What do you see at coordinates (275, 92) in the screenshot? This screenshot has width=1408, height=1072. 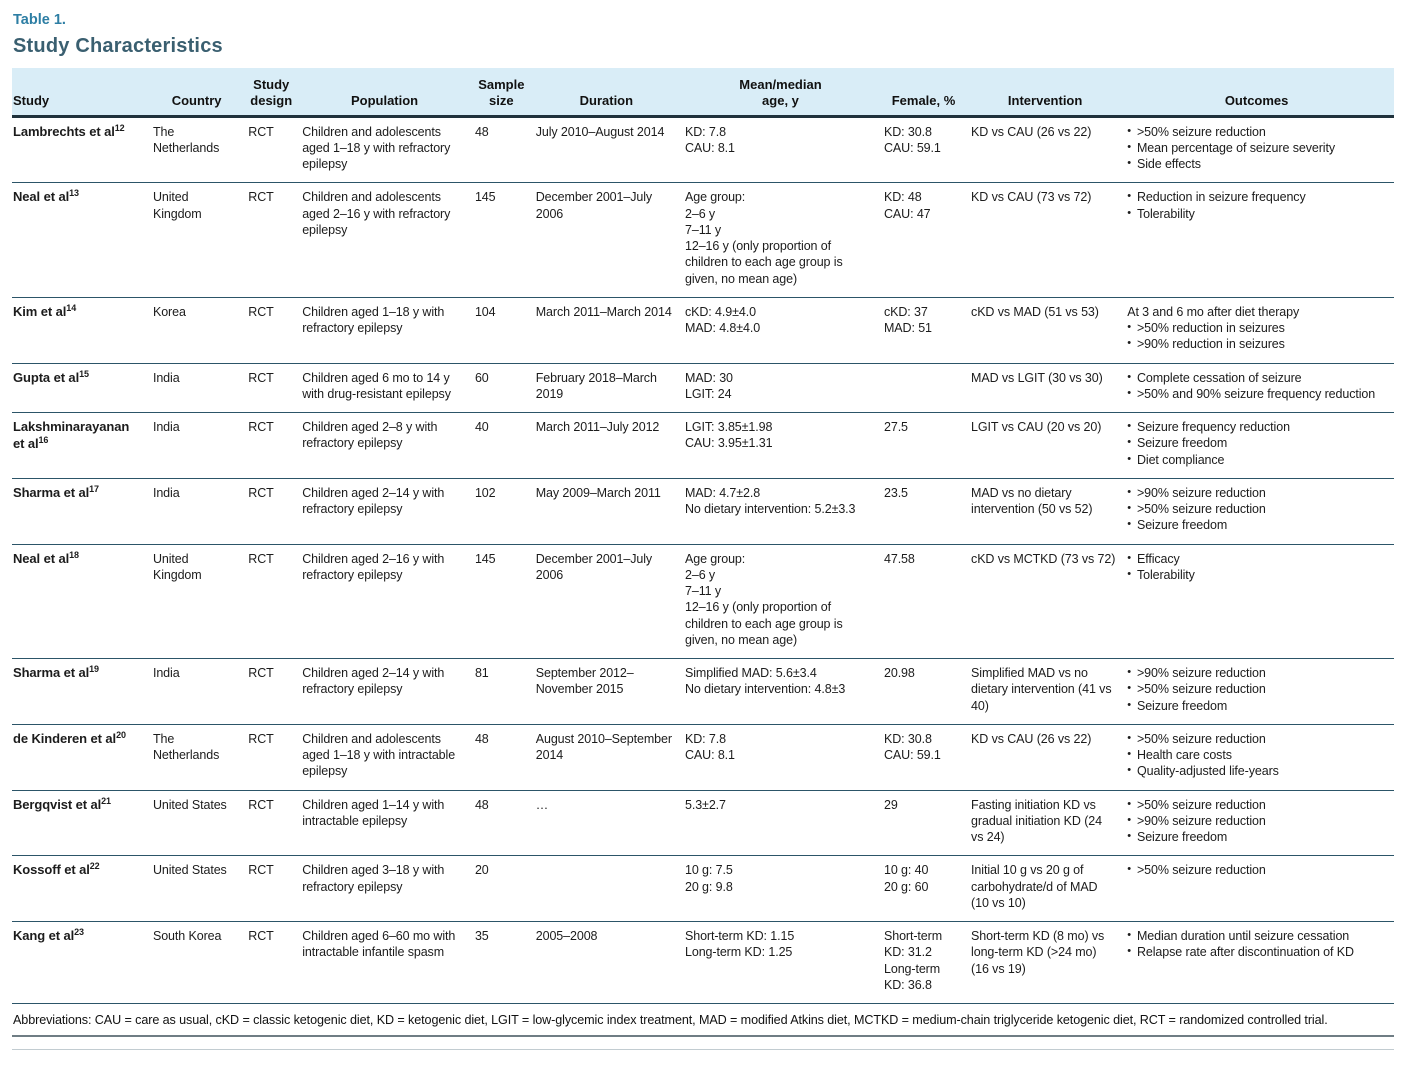 I see `column-header-study-design: Study design` at bounding box center [275, 92].